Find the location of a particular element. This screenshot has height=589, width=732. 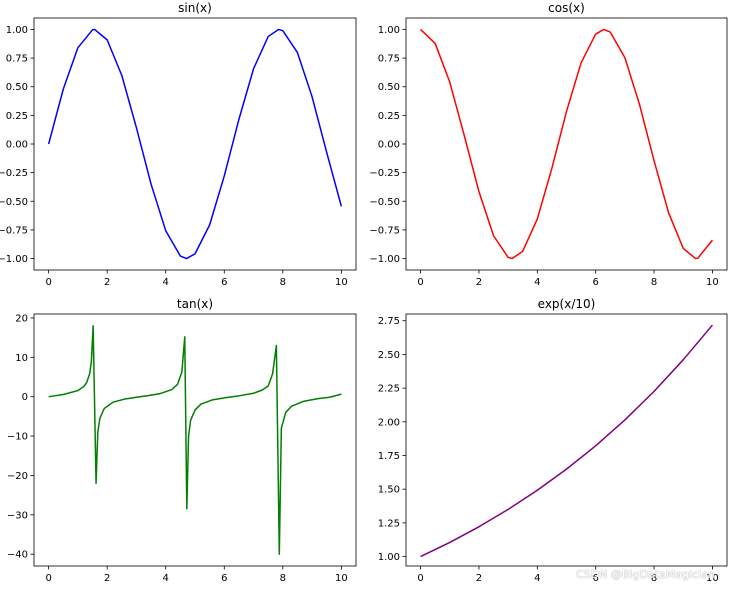

y-tick-label: 10 is located at coordinates (21, 358).